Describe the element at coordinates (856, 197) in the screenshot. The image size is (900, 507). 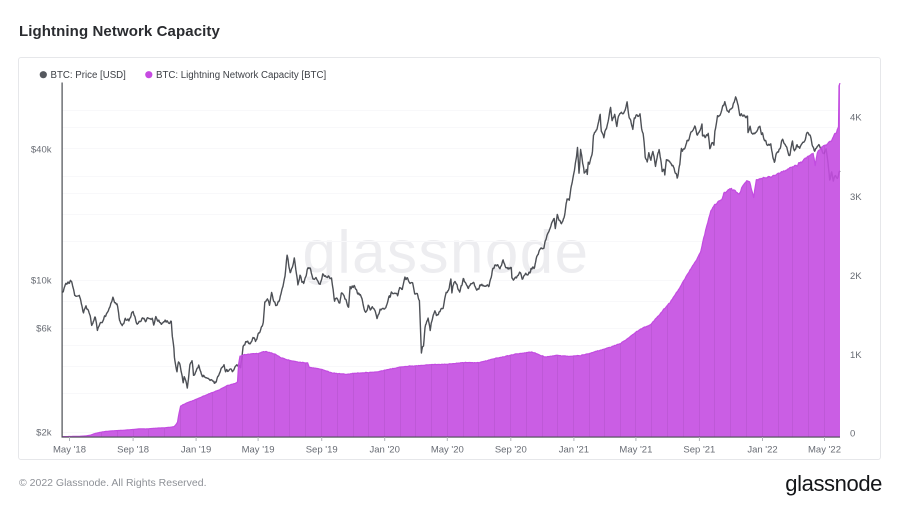
I see `svg-text: 3K` at that location.